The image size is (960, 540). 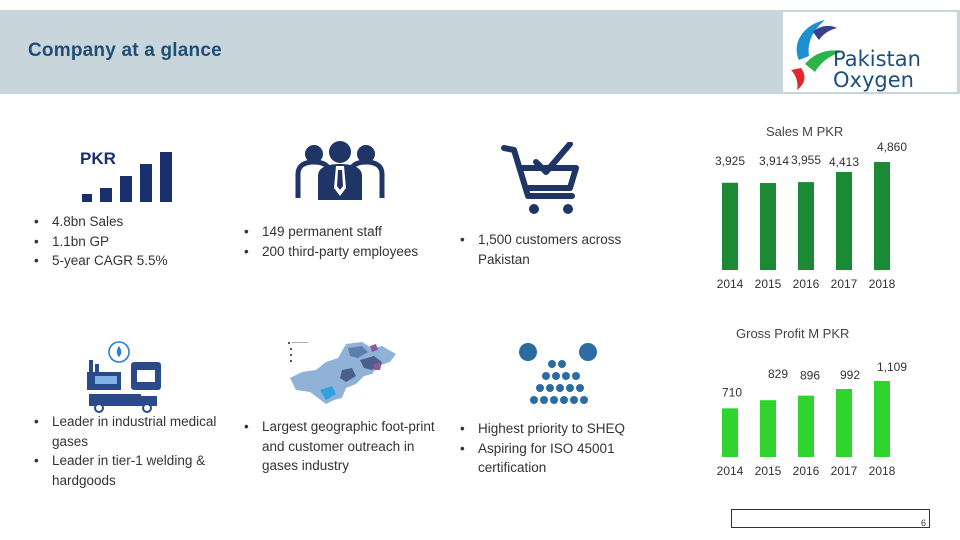 I want to click on data-label: 992, so click(x=850, y=375).